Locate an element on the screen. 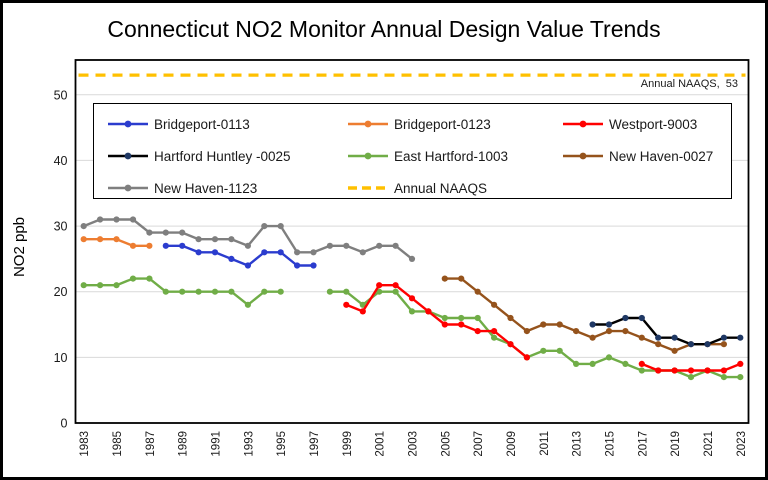 The width and height of the screenshot is (768, 480). x-tick-label: 1987 is located at coordinates (151, 444).